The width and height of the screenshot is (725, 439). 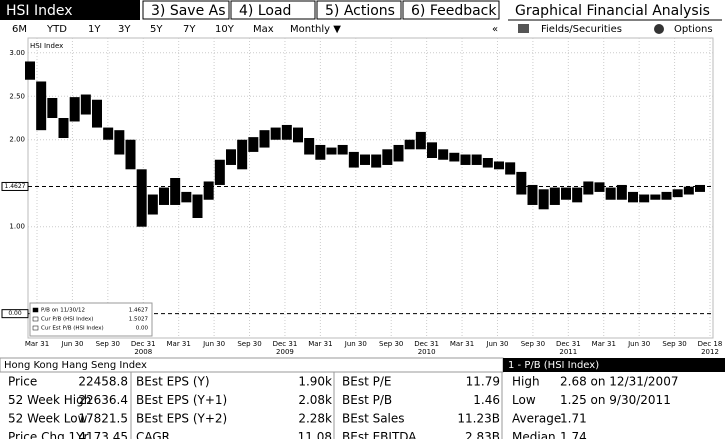 What do you see at coordinates (315, 29) in the screenshot?
I see `frequency: Monthly ▼` at bounding box center [315, 29].